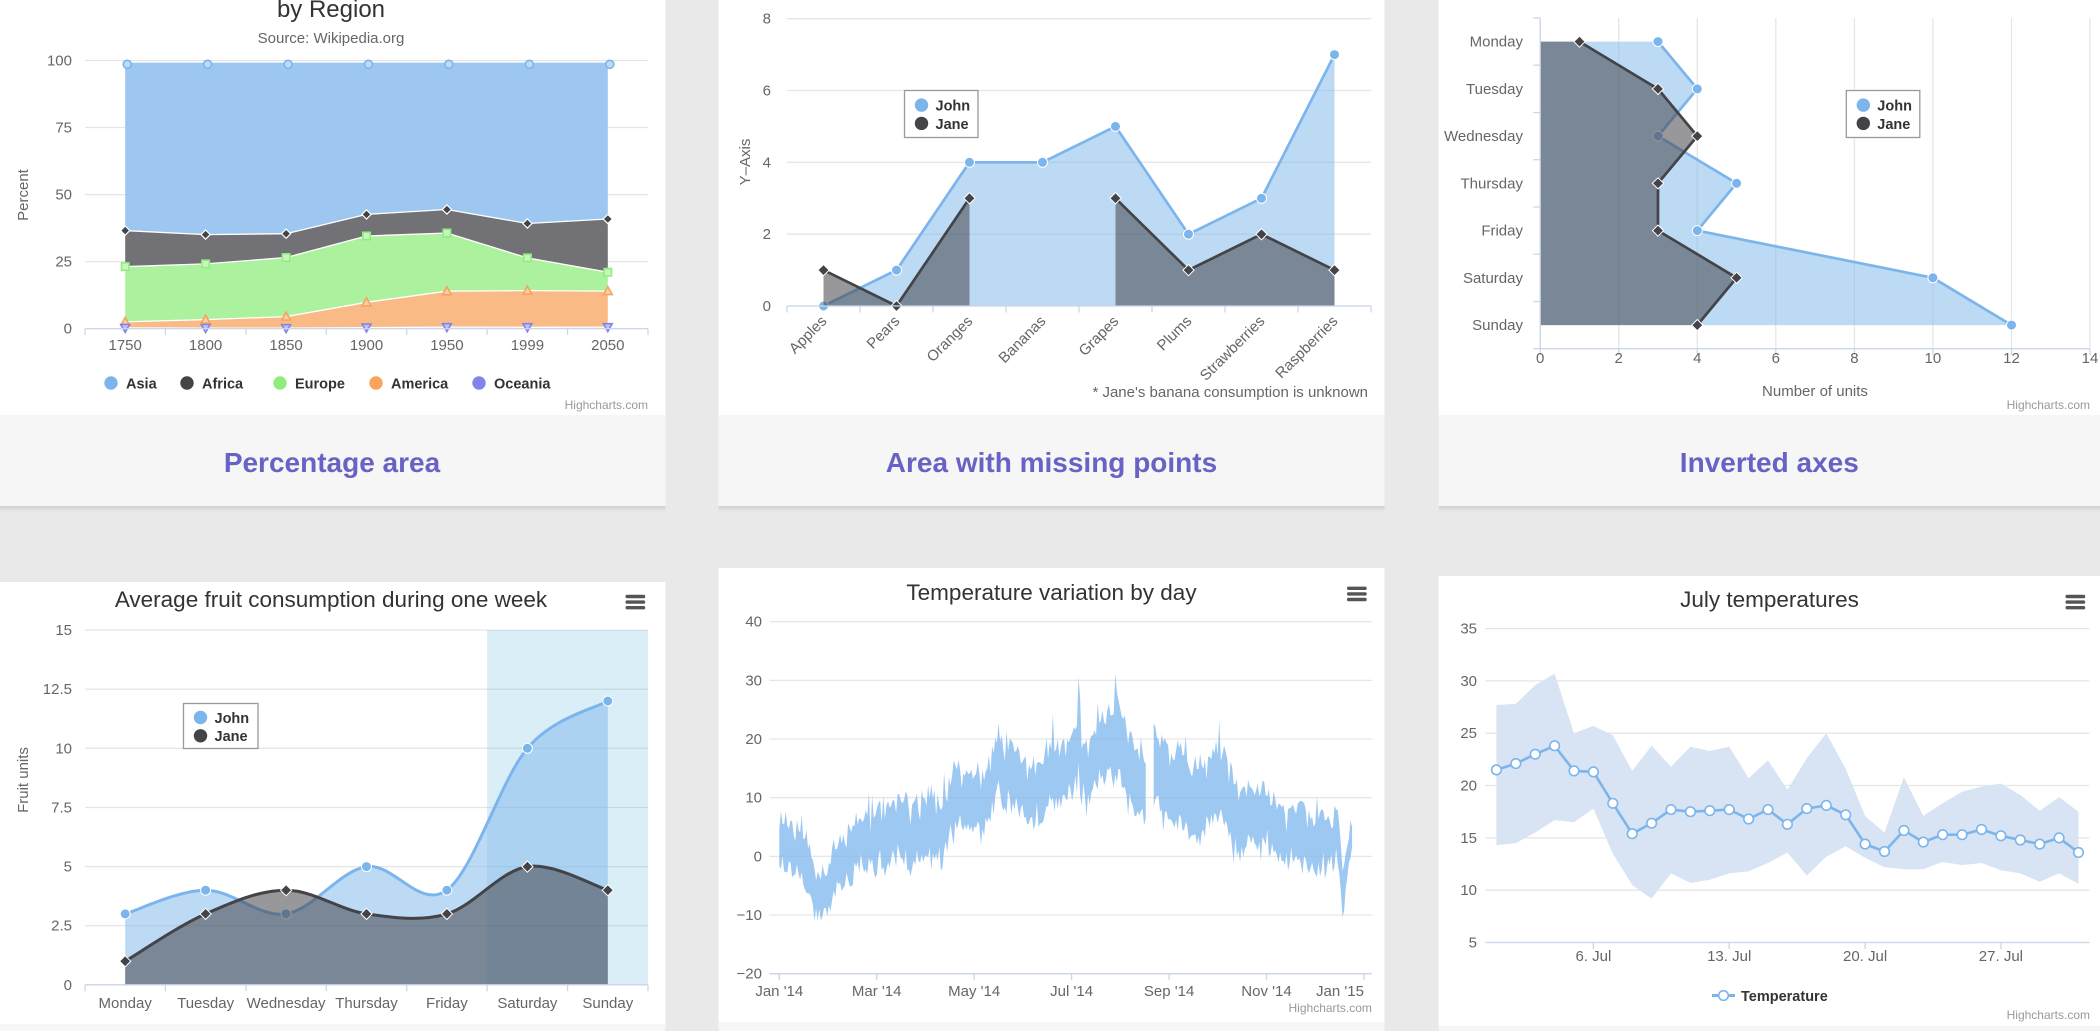 The image size is (2100, 1031). What do you see at coordinates (366, 345) in the screenshot?
I see `svg-text: 1900` at bounding box center [366, 345].